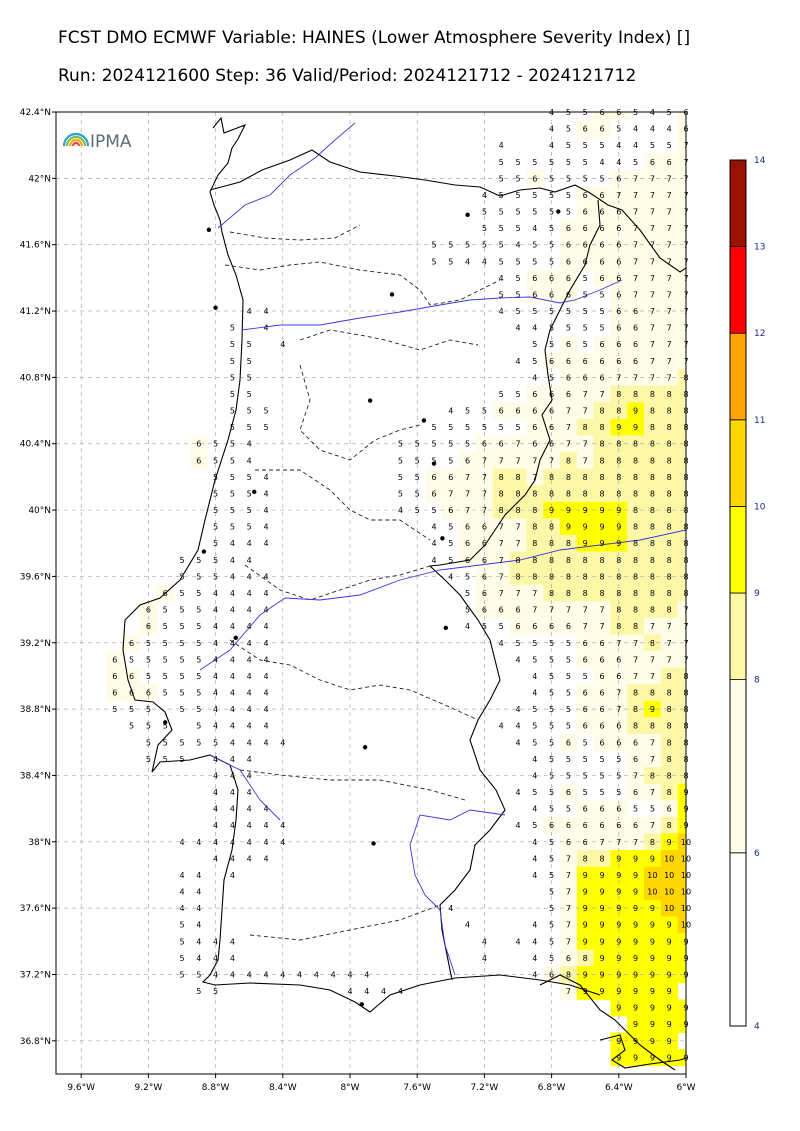  Describe the element at coordinates (35, 1042) in the screenshot. I see `lat-tick-label: 36.8°N` at that location.